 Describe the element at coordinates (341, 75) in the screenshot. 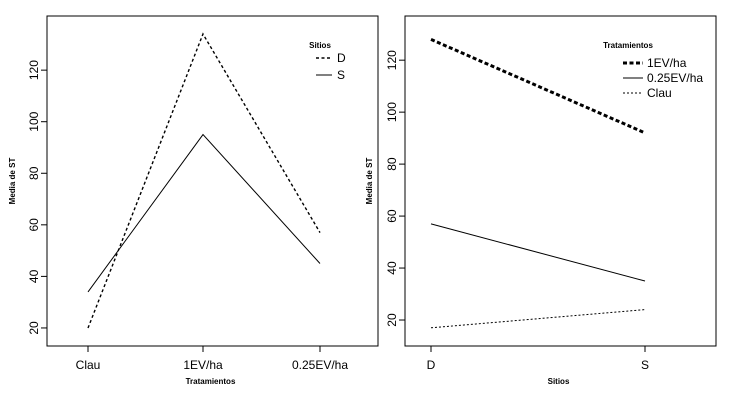

I see `legend-entry-label: S` at that location.